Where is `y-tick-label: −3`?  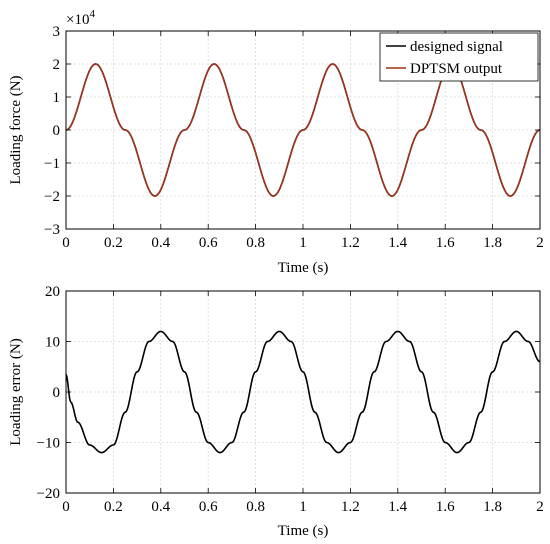 y-tick-label: −3 is located at coordinates (52, 230).